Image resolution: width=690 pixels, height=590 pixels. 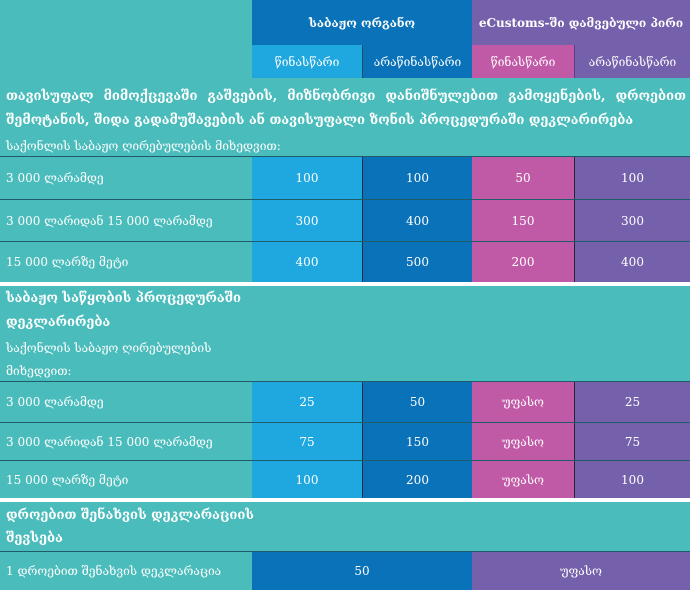 I want to click on section3-title-line2: შევსება, so click(x=34, y=538).